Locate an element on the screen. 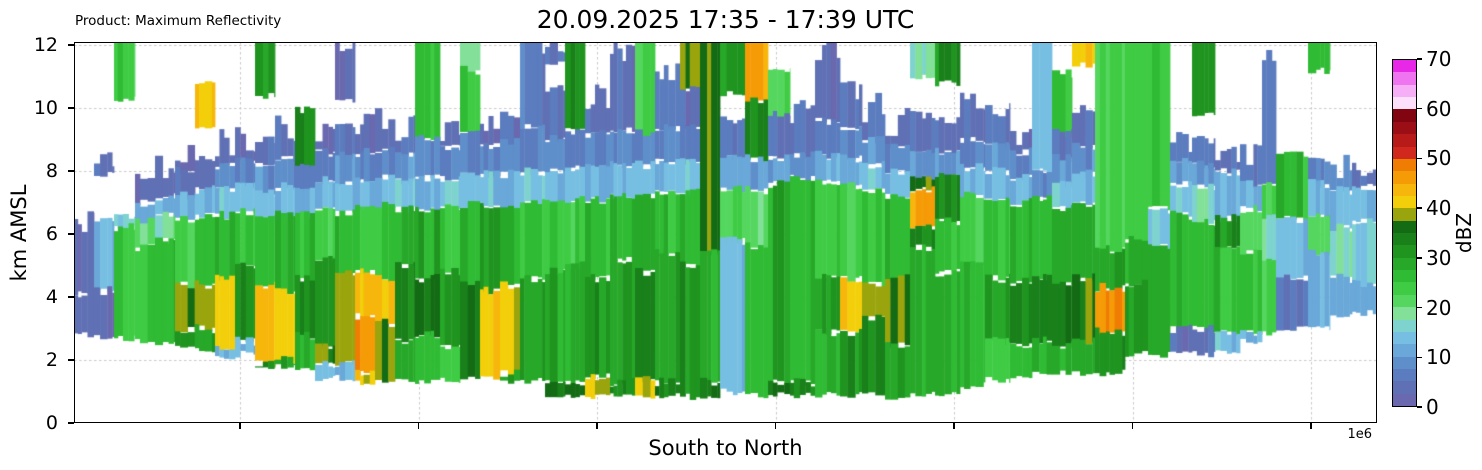 The image size is (1482, 470). x-axis-label: South to North is located at coordinates (725, 448).